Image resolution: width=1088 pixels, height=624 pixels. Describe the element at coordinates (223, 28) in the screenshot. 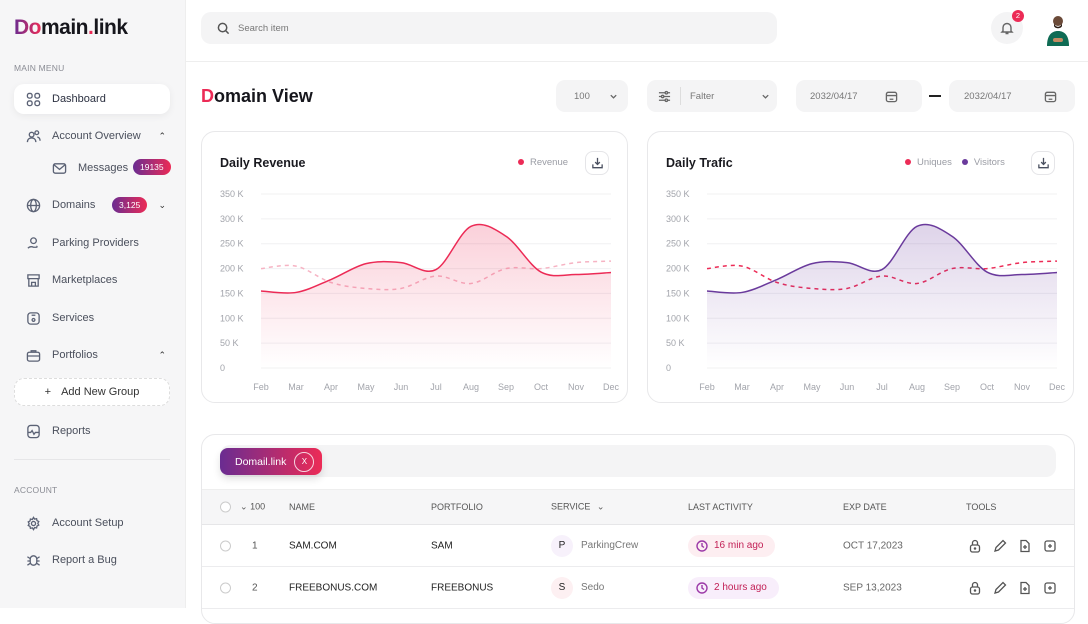

I see `search-icon` at that location.